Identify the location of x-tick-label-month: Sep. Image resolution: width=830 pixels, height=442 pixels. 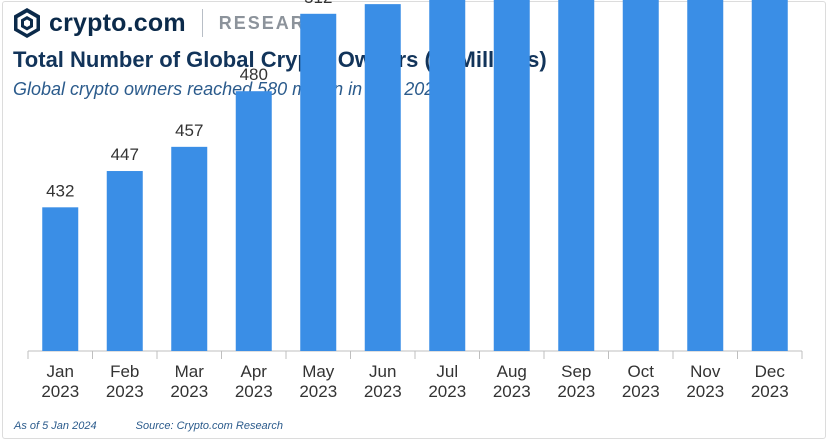
(576, 371).